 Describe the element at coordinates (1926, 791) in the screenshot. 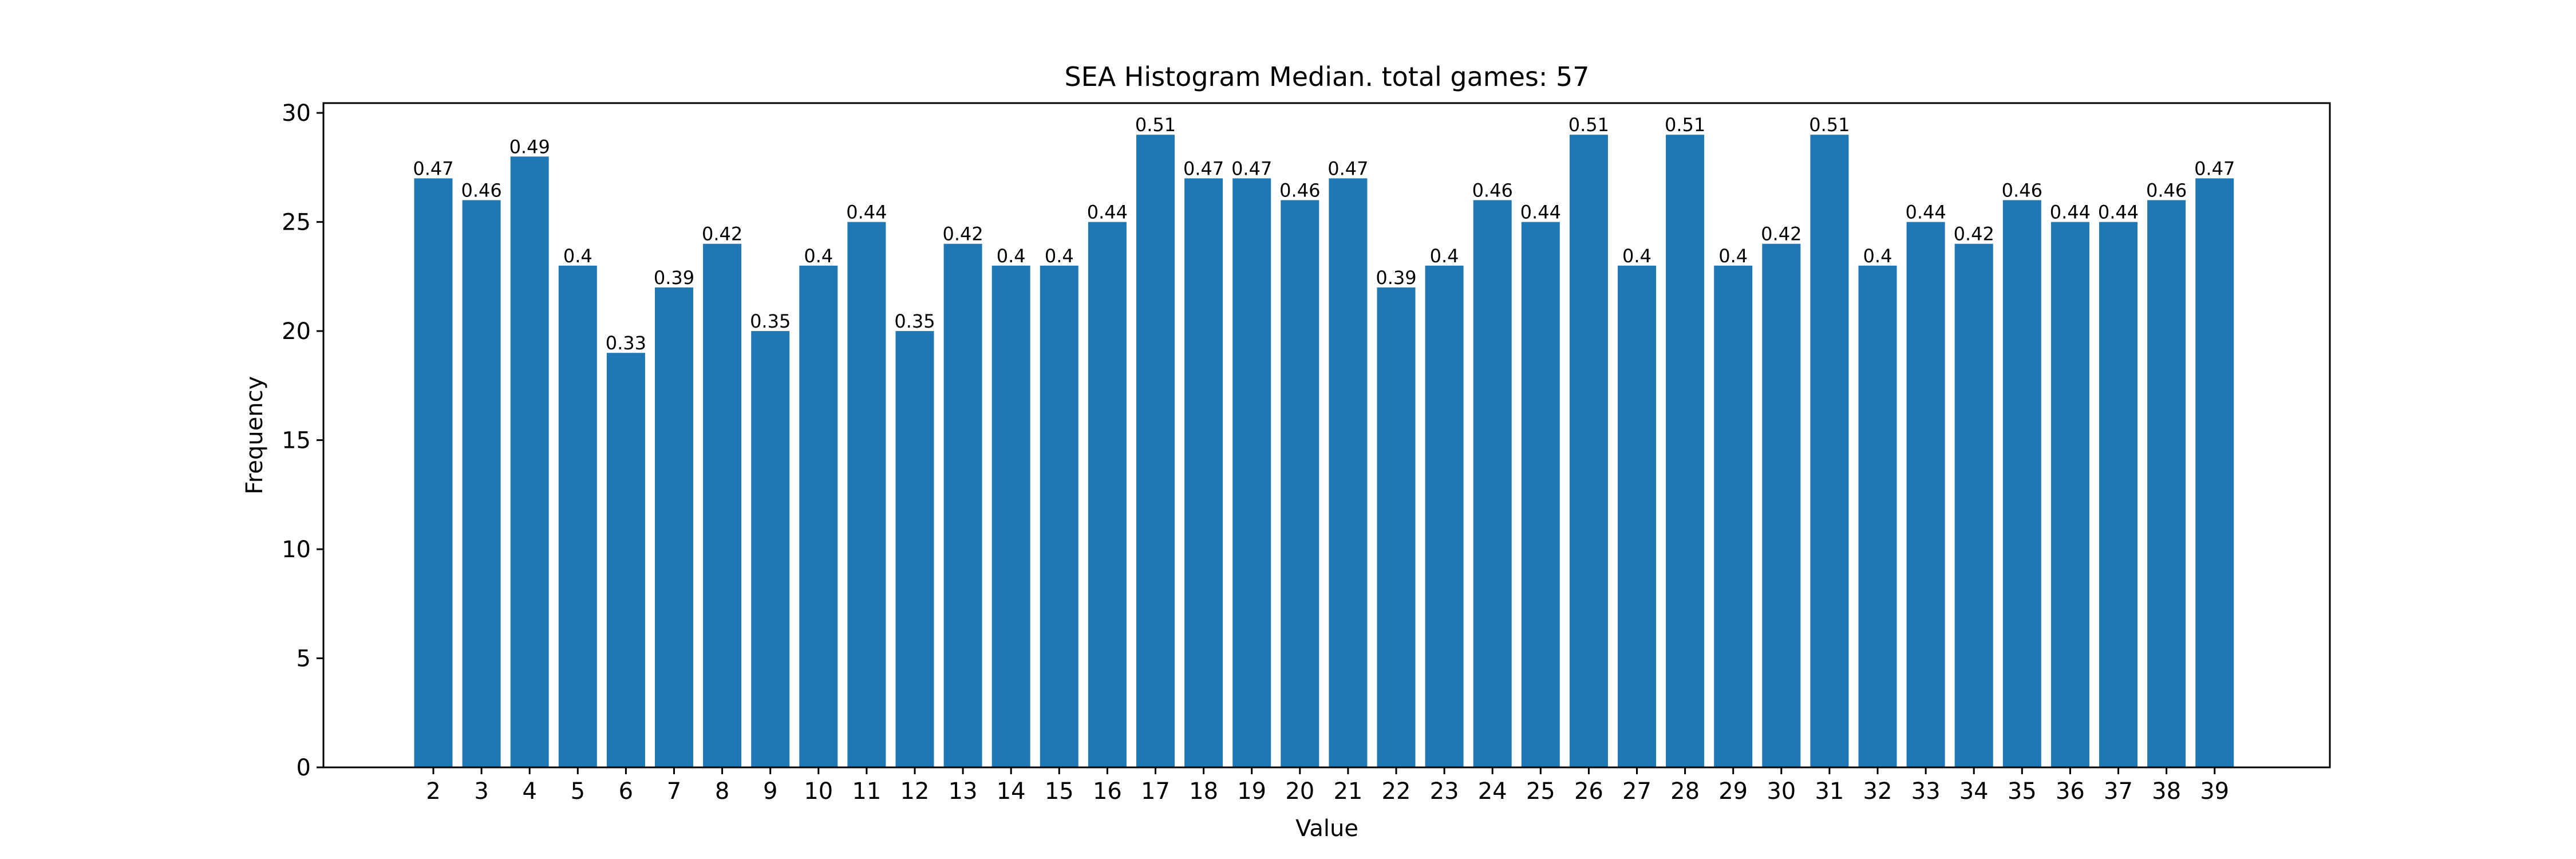

I see `x-tick-label: 33` at that location.